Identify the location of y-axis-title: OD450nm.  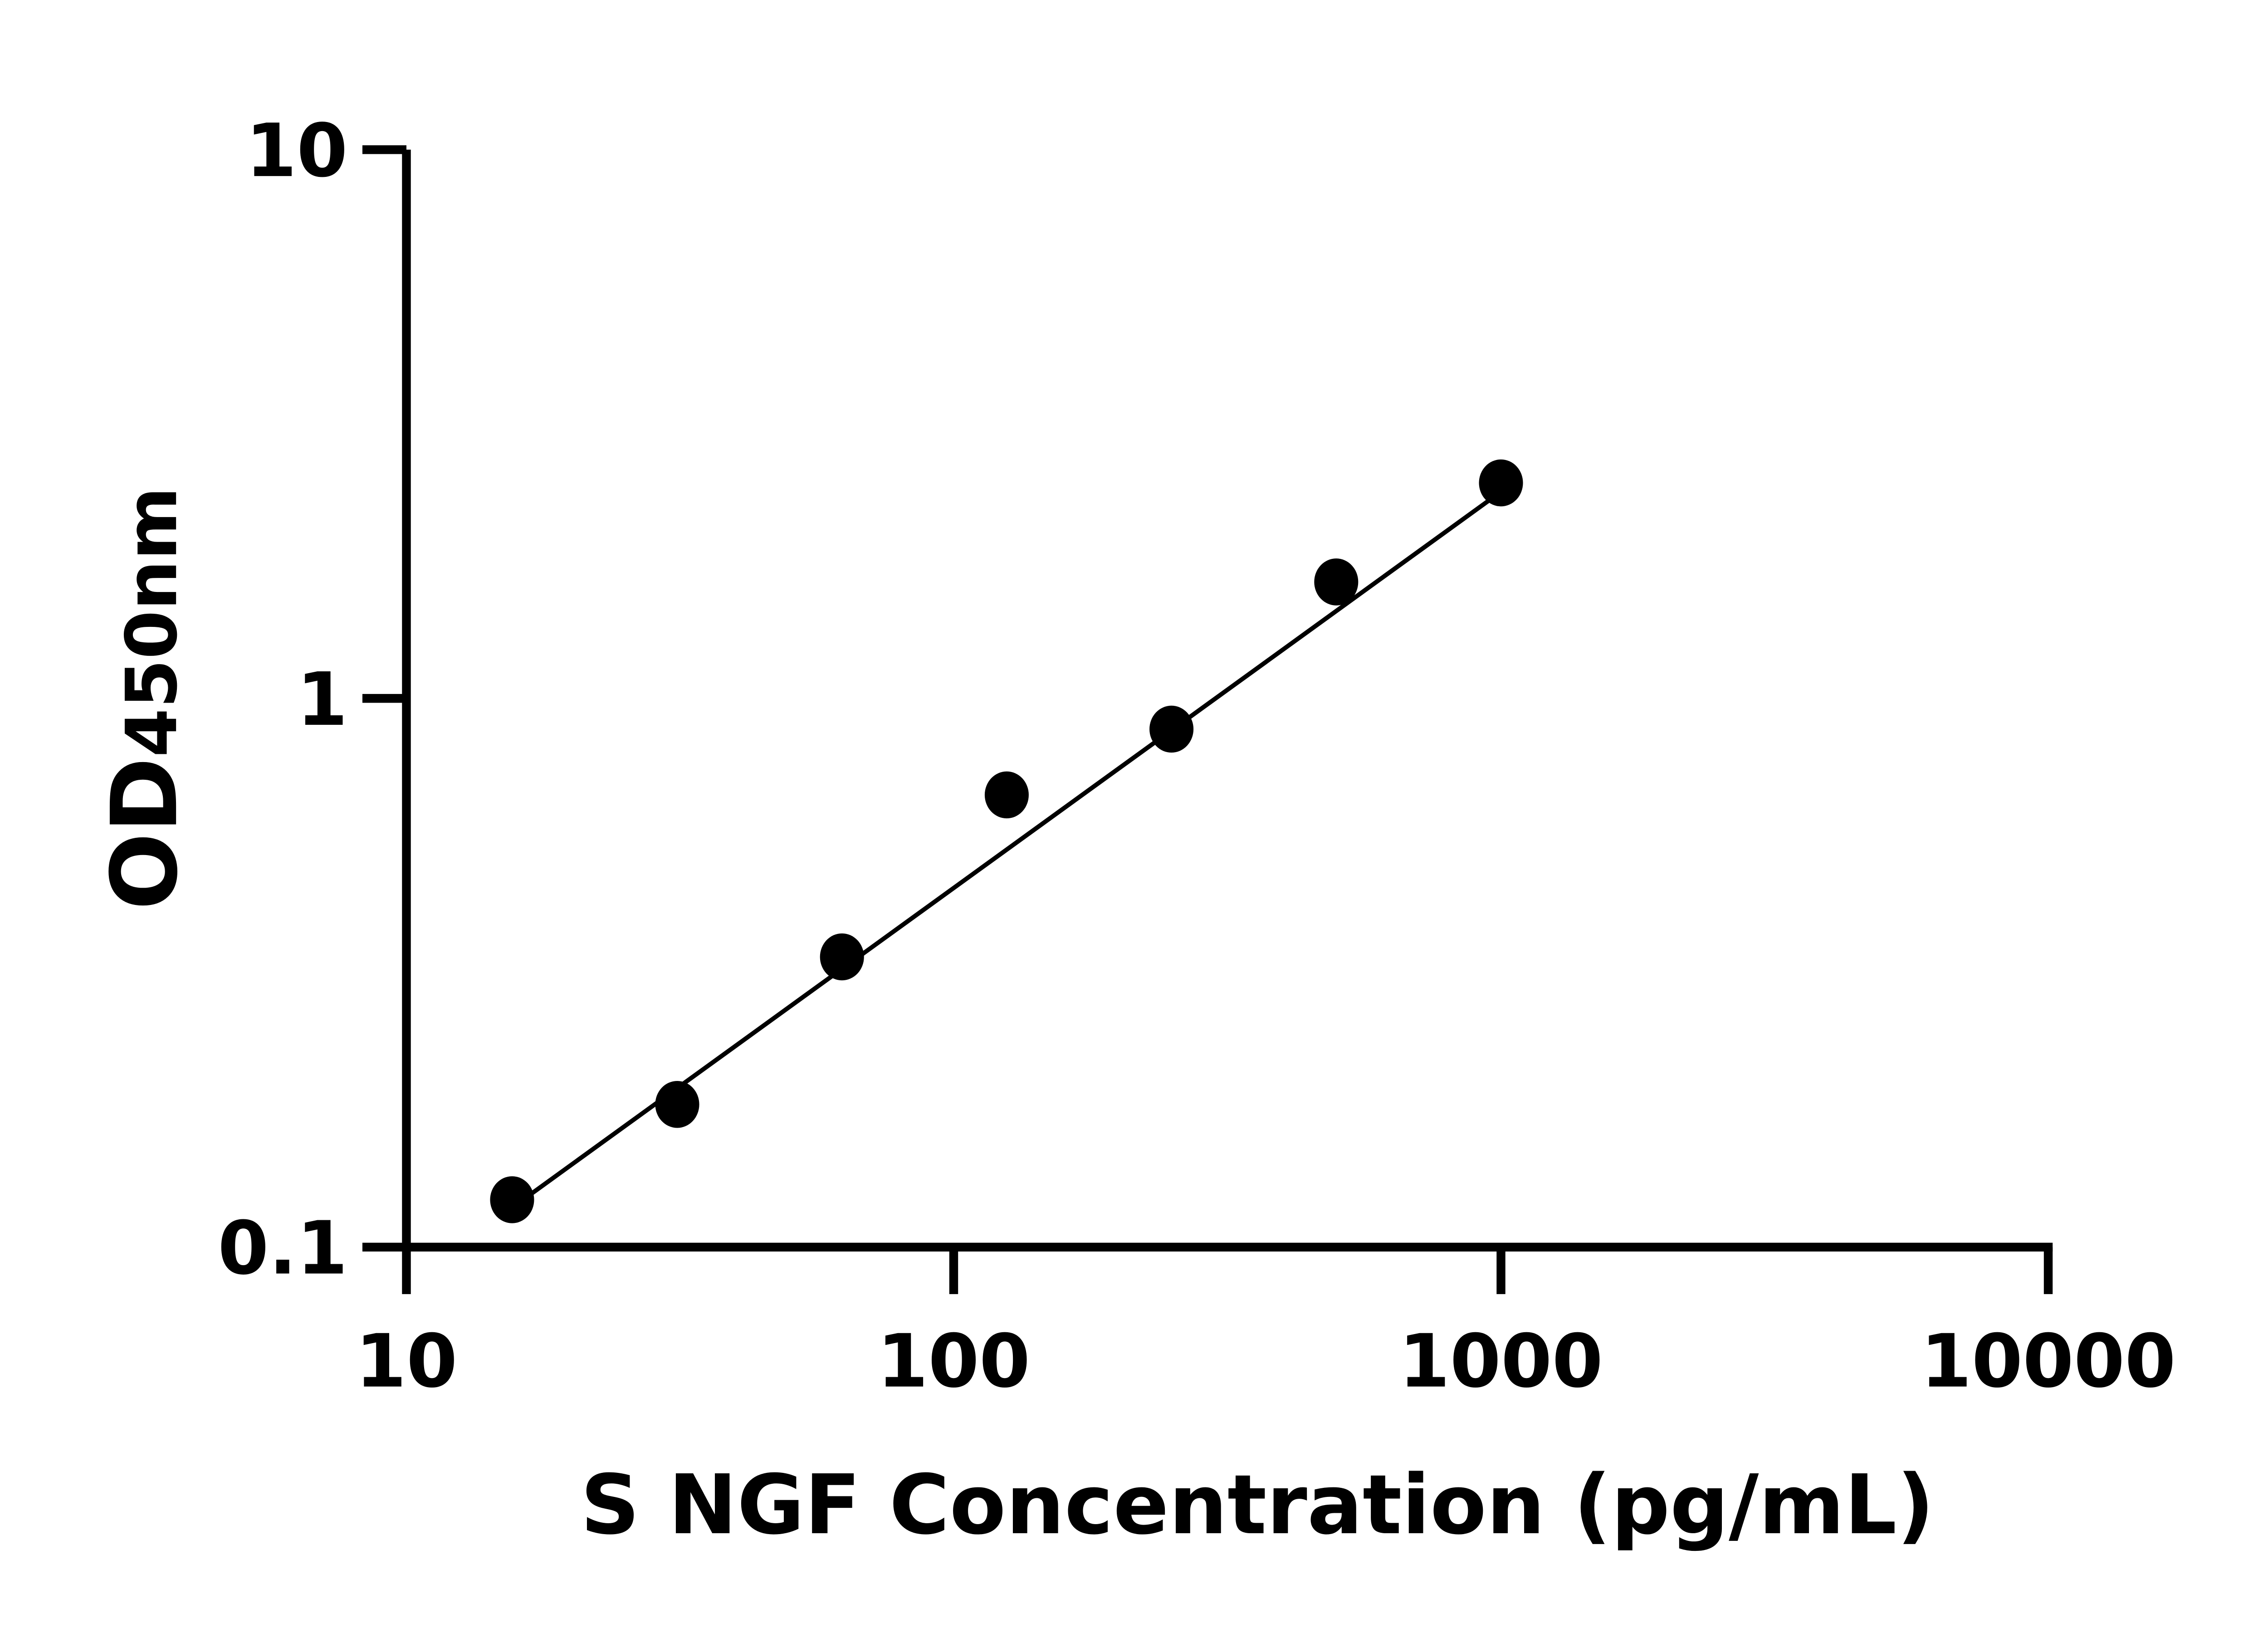
(145, 698).